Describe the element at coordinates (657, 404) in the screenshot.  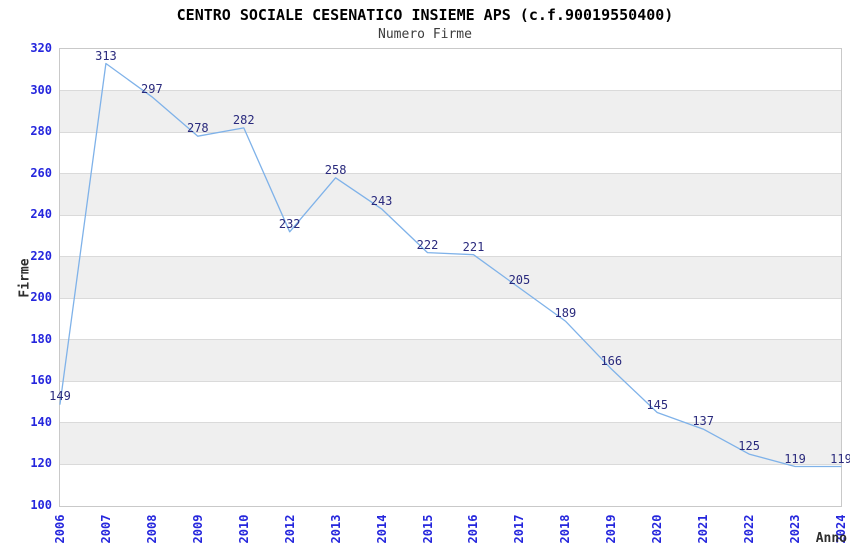
I see `data-label: 145` at that location.